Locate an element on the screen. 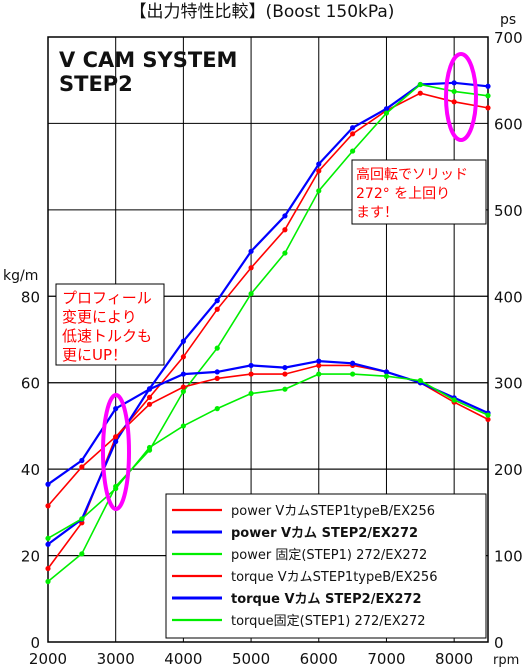  annotation-low-rpm-line-3: 低速トルクも is located at coordinates (107, 336).